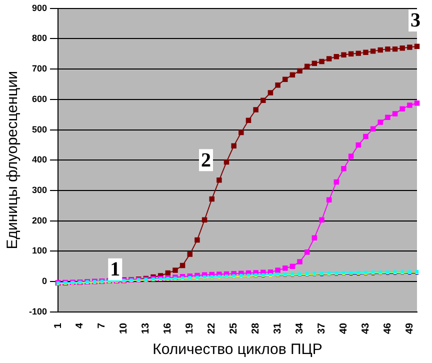 The height and width of the screenshot is (363, 432). Describe the element at coordinates (58, 325) in the screenshot. I see `x-tick-label: 1` at that location.